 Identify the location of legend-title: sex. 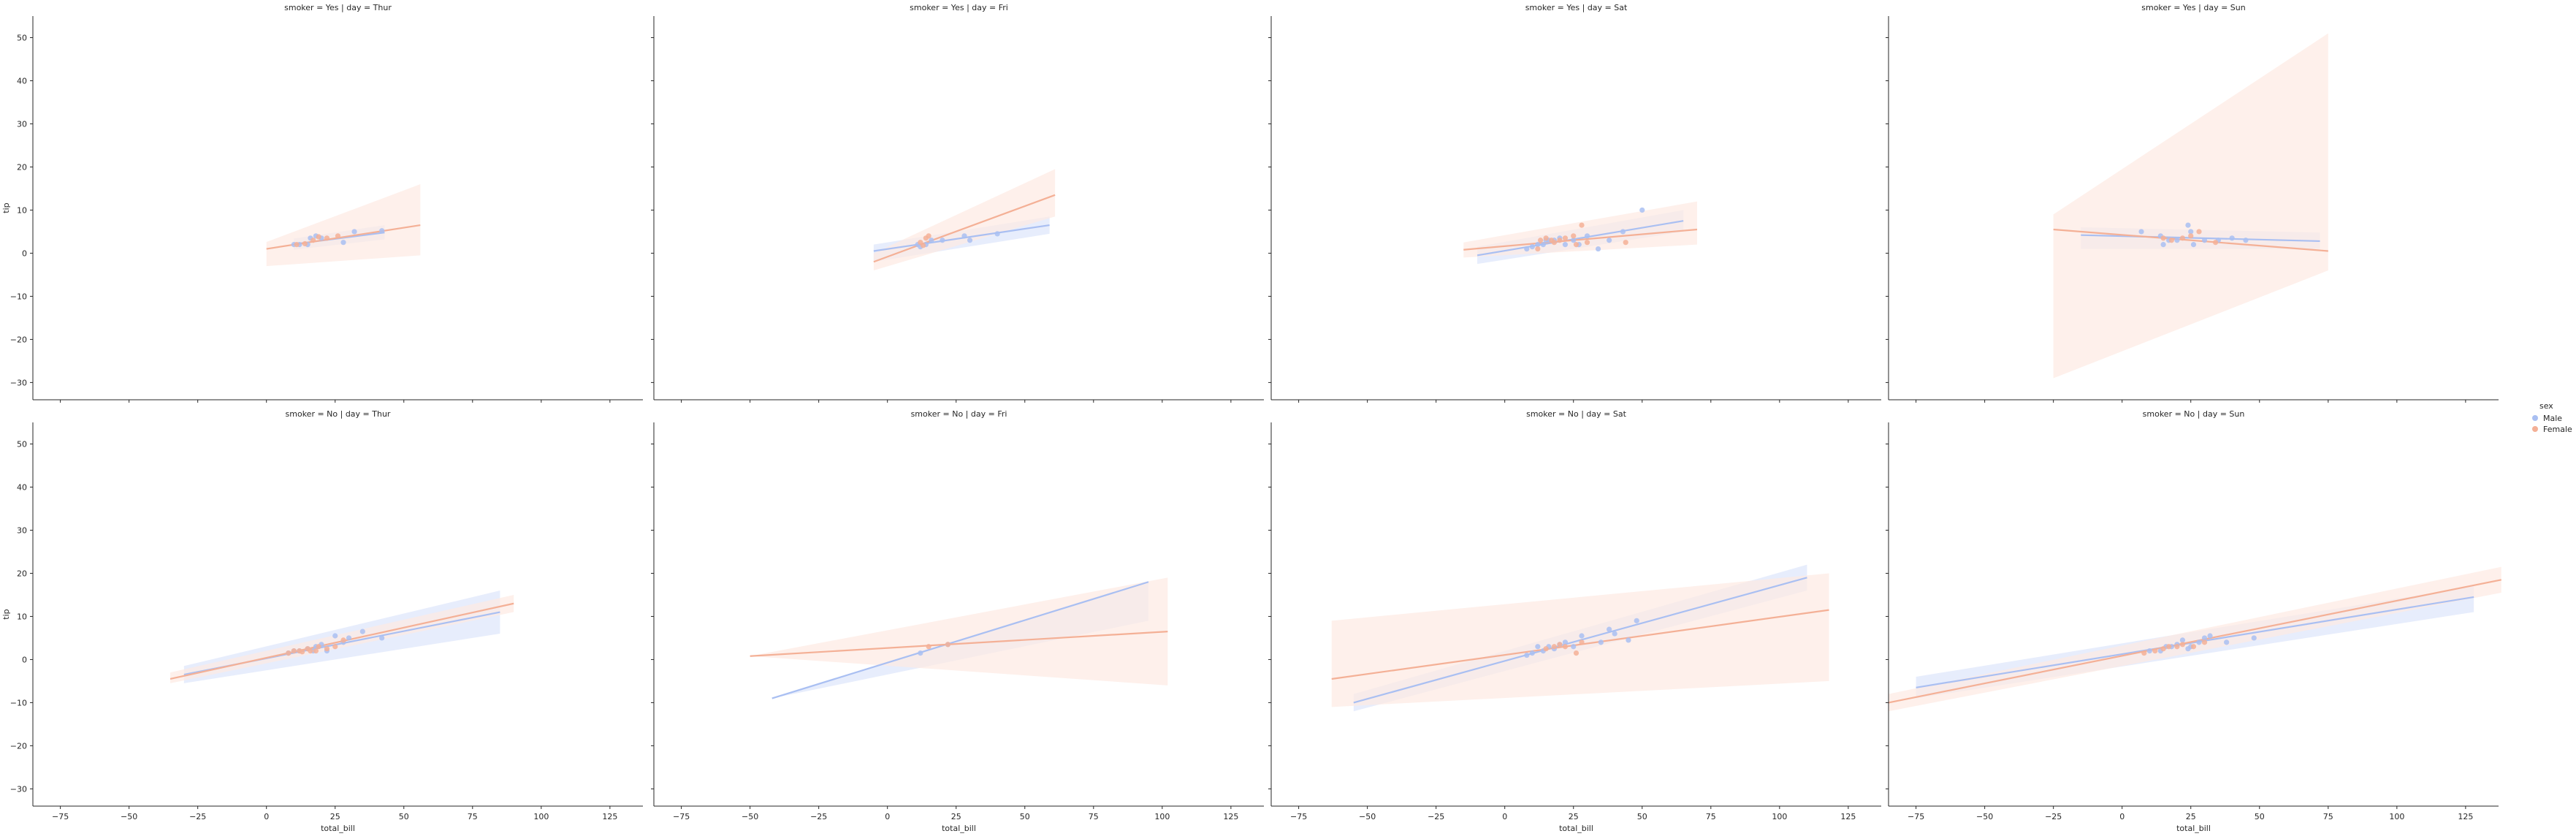
(2546, 406).